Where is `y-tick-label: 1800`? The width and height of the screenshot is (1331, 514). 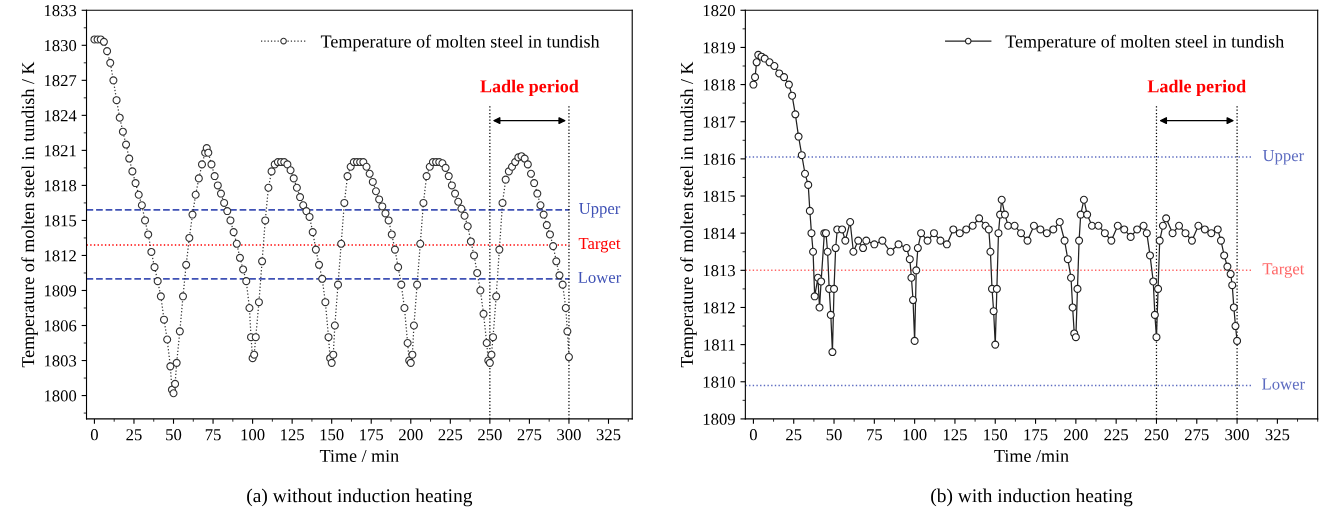
y-tick-label: 1800 is located at coordinates (60, 396).